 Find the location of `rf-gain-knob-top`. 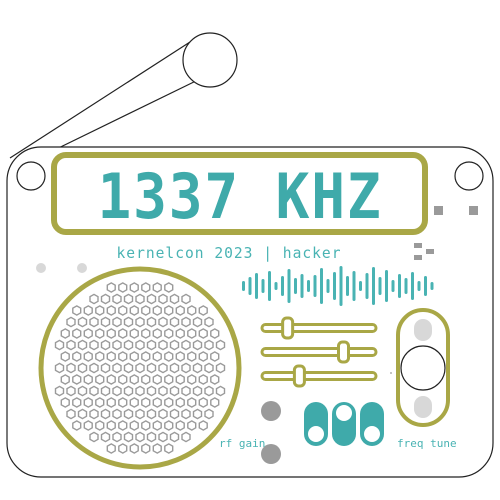

rf-gain-knob-top is located at coordinates (271, 411).